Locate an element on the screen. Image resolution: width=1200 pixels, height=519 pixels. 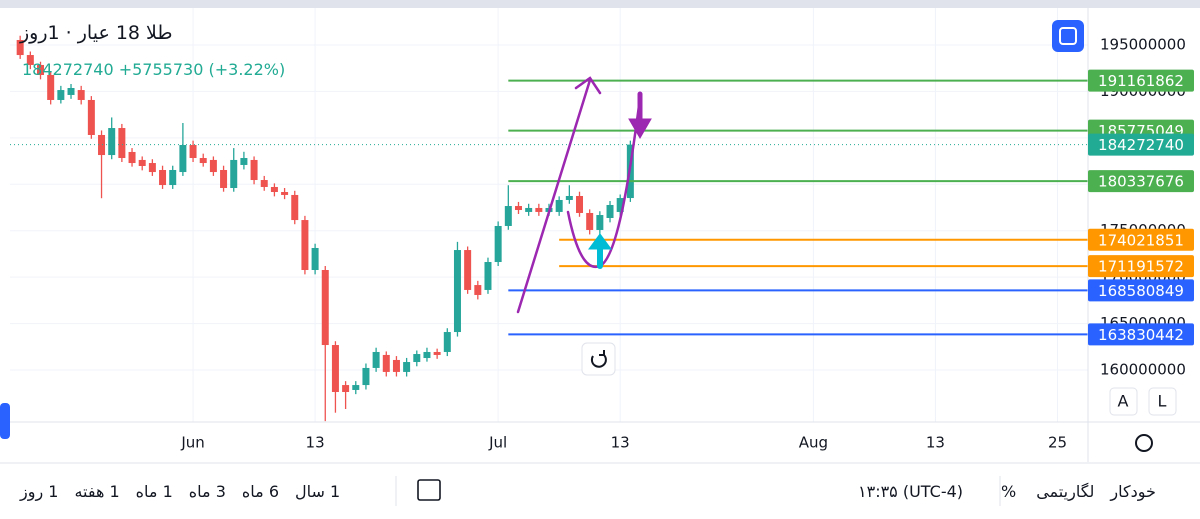
range-button: 1 ماه is located at coordinates (154, 491).